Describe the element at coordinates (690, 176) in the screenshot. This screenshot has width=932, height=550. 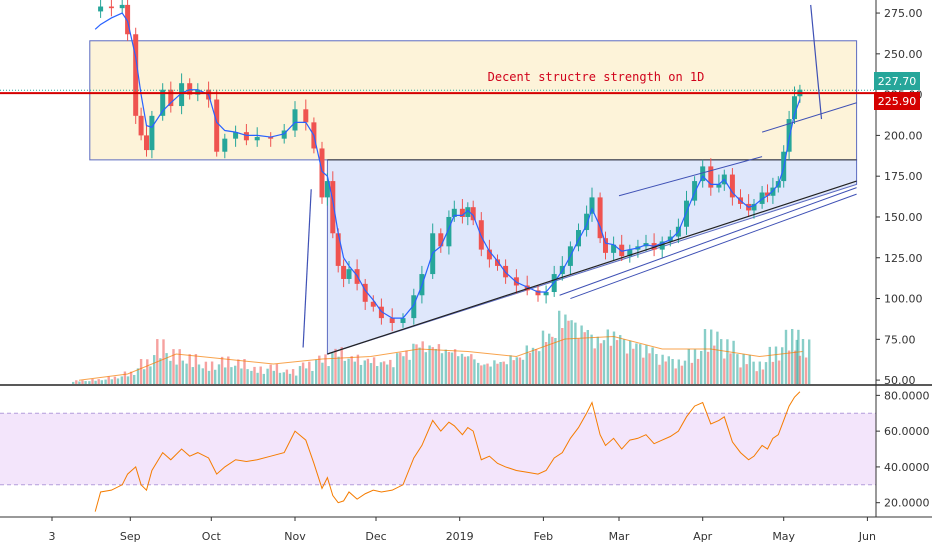
I see `upper-wedge-line` at that location.